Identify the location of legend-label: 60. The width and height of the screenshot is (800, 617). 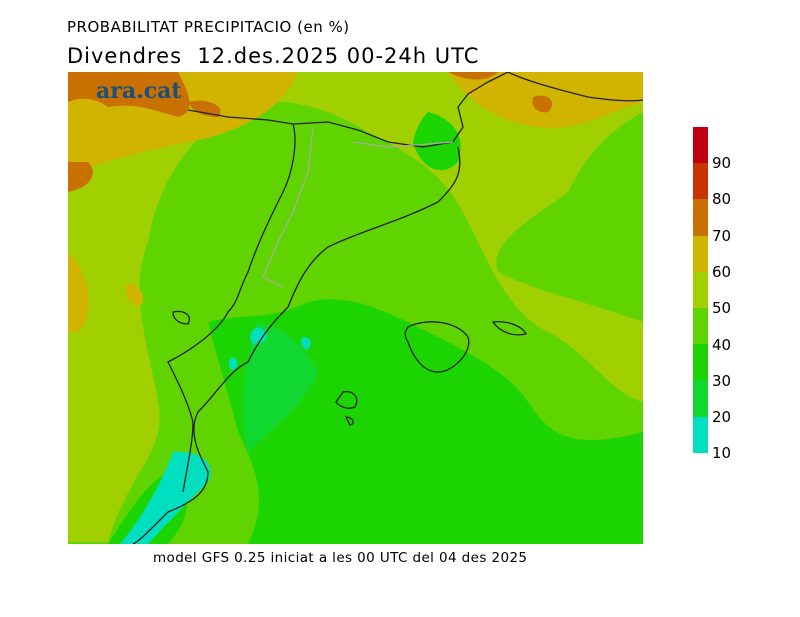
(722, 272).